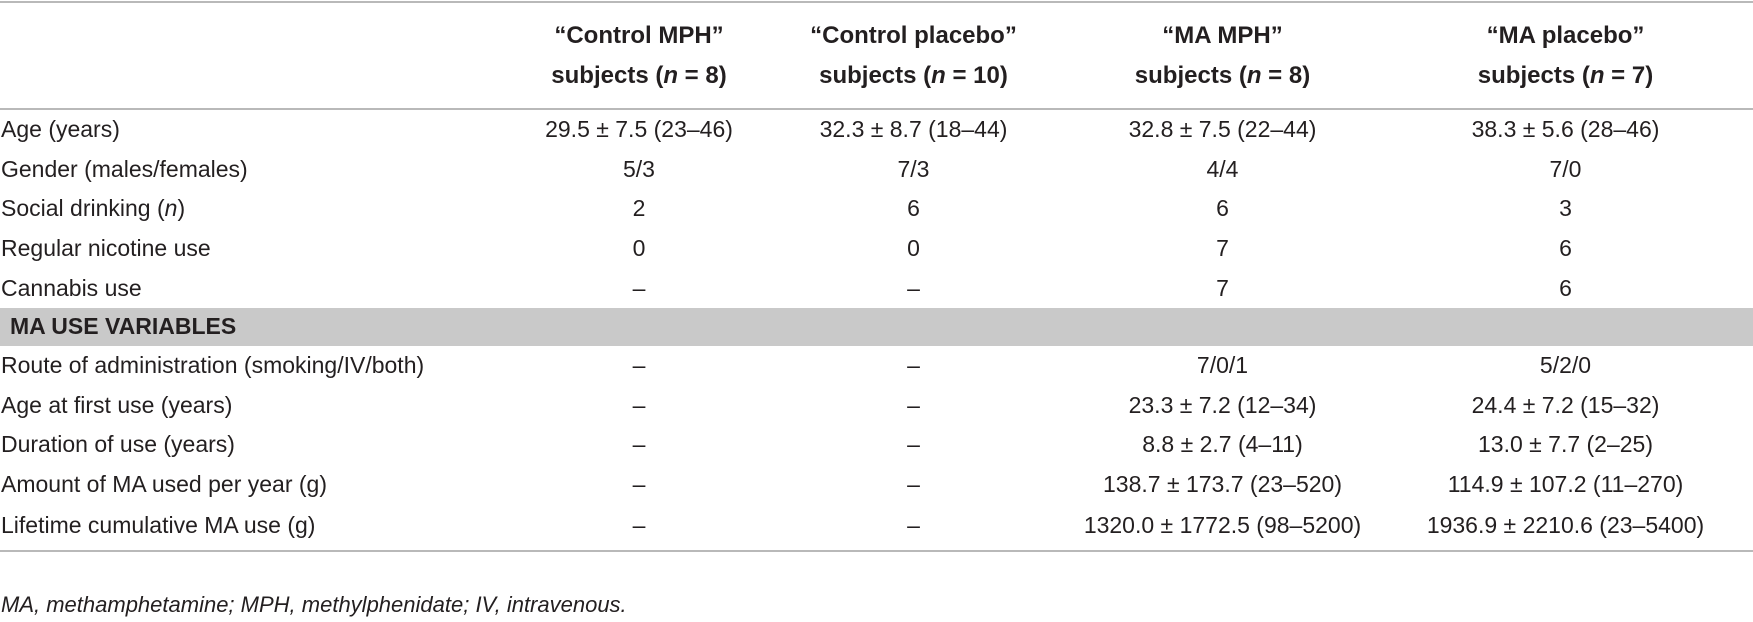 The height and width of the screenshot is (622, 1753). Describe the element at coordinates (117, 404) in the screenshot. I see `row-label: Age at first use (years)` at that location.